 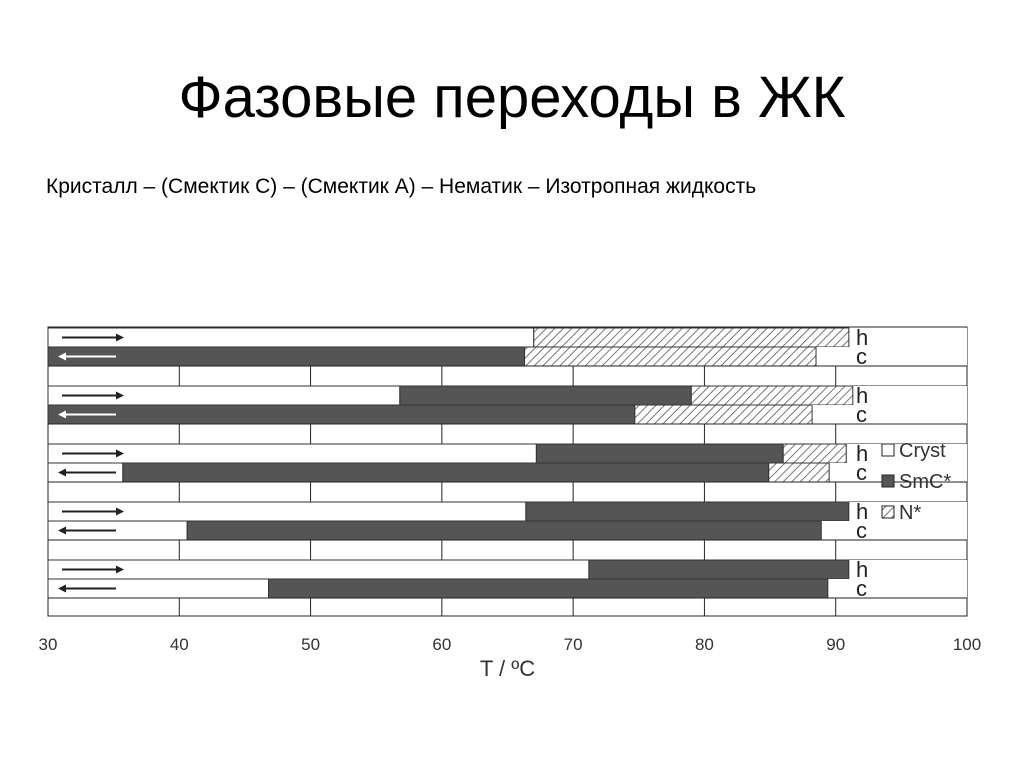 I want to click on x-tick-label: 70, so click(x=573, y=644).